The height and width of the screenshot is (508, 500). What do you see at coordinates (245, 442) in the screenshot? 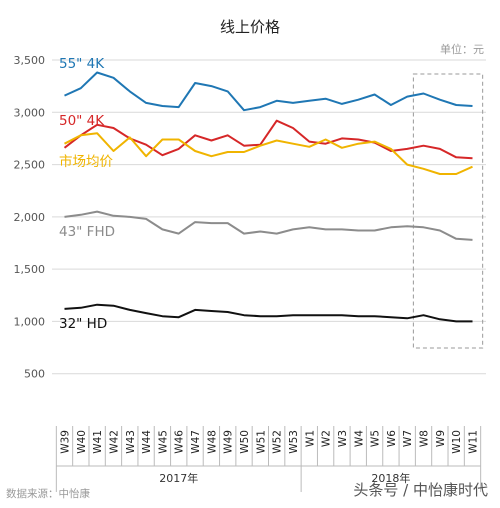
I see `x-tick-label: W50` at bounding box center [245, 442].